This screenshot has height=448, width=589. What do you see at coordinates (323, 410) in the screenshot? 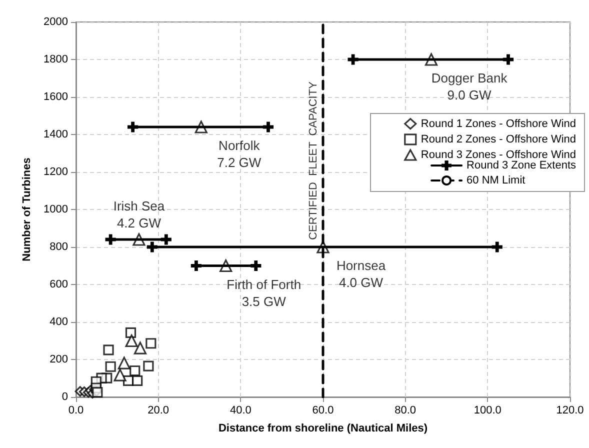
I see `x-tick-label: 60.0` at bounding box center [323, 410].